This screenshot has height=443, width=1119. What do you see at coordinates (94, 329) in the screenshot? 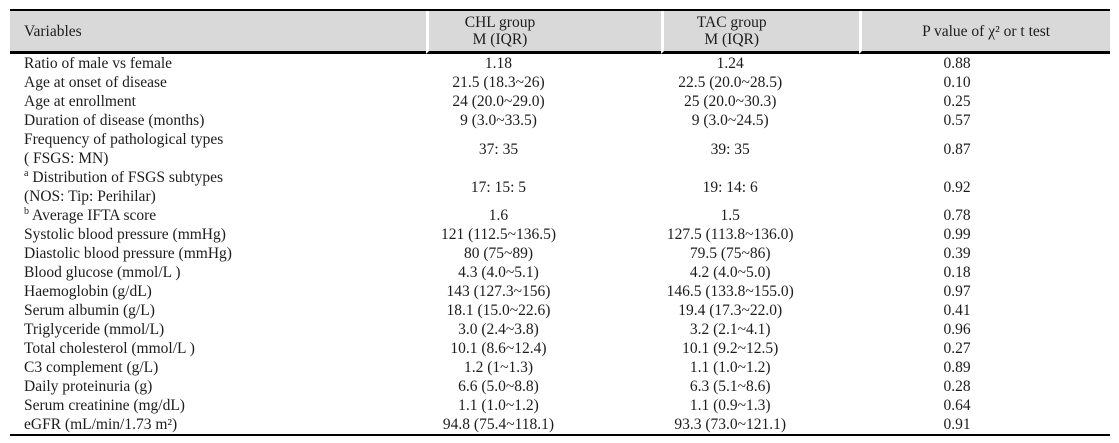
I see `variable-cell: Triglyceride (mmol/L)` at bounding box center [94, 329].